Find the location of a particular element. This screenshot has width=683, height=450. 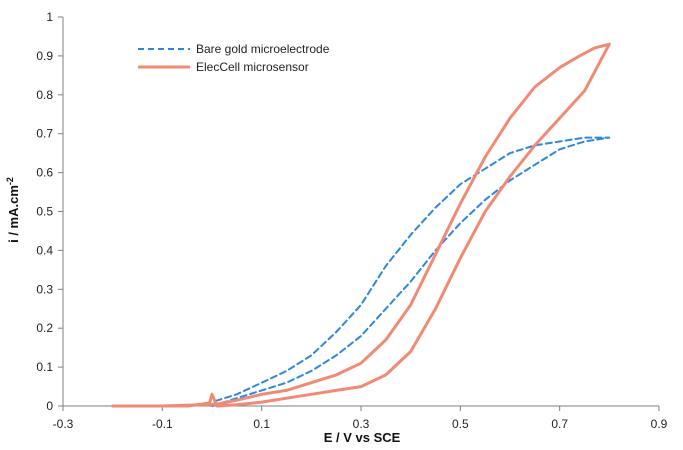

y-axis-title: i / mA.cm-2 is located at coordinates (13, 210).